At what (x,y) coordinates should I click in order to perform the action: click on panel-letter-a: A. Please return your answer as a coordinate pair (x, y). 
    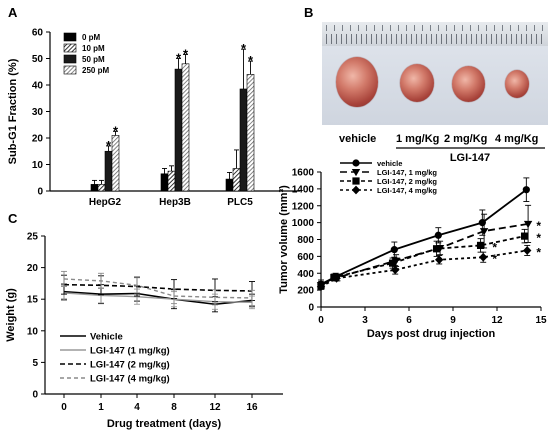
    Looking at the image, I should click on (13, 12).